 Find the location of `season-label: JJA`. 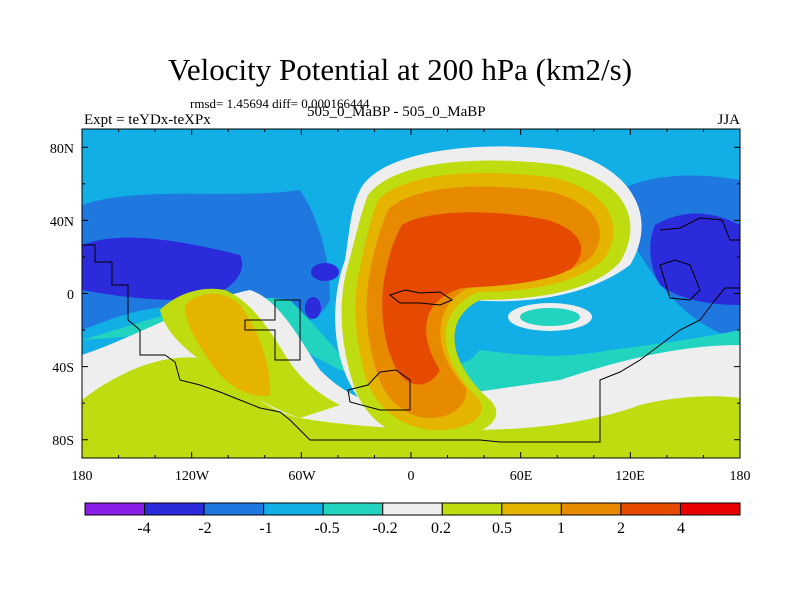

season-label: JJA is located at coordinates (728, 120).